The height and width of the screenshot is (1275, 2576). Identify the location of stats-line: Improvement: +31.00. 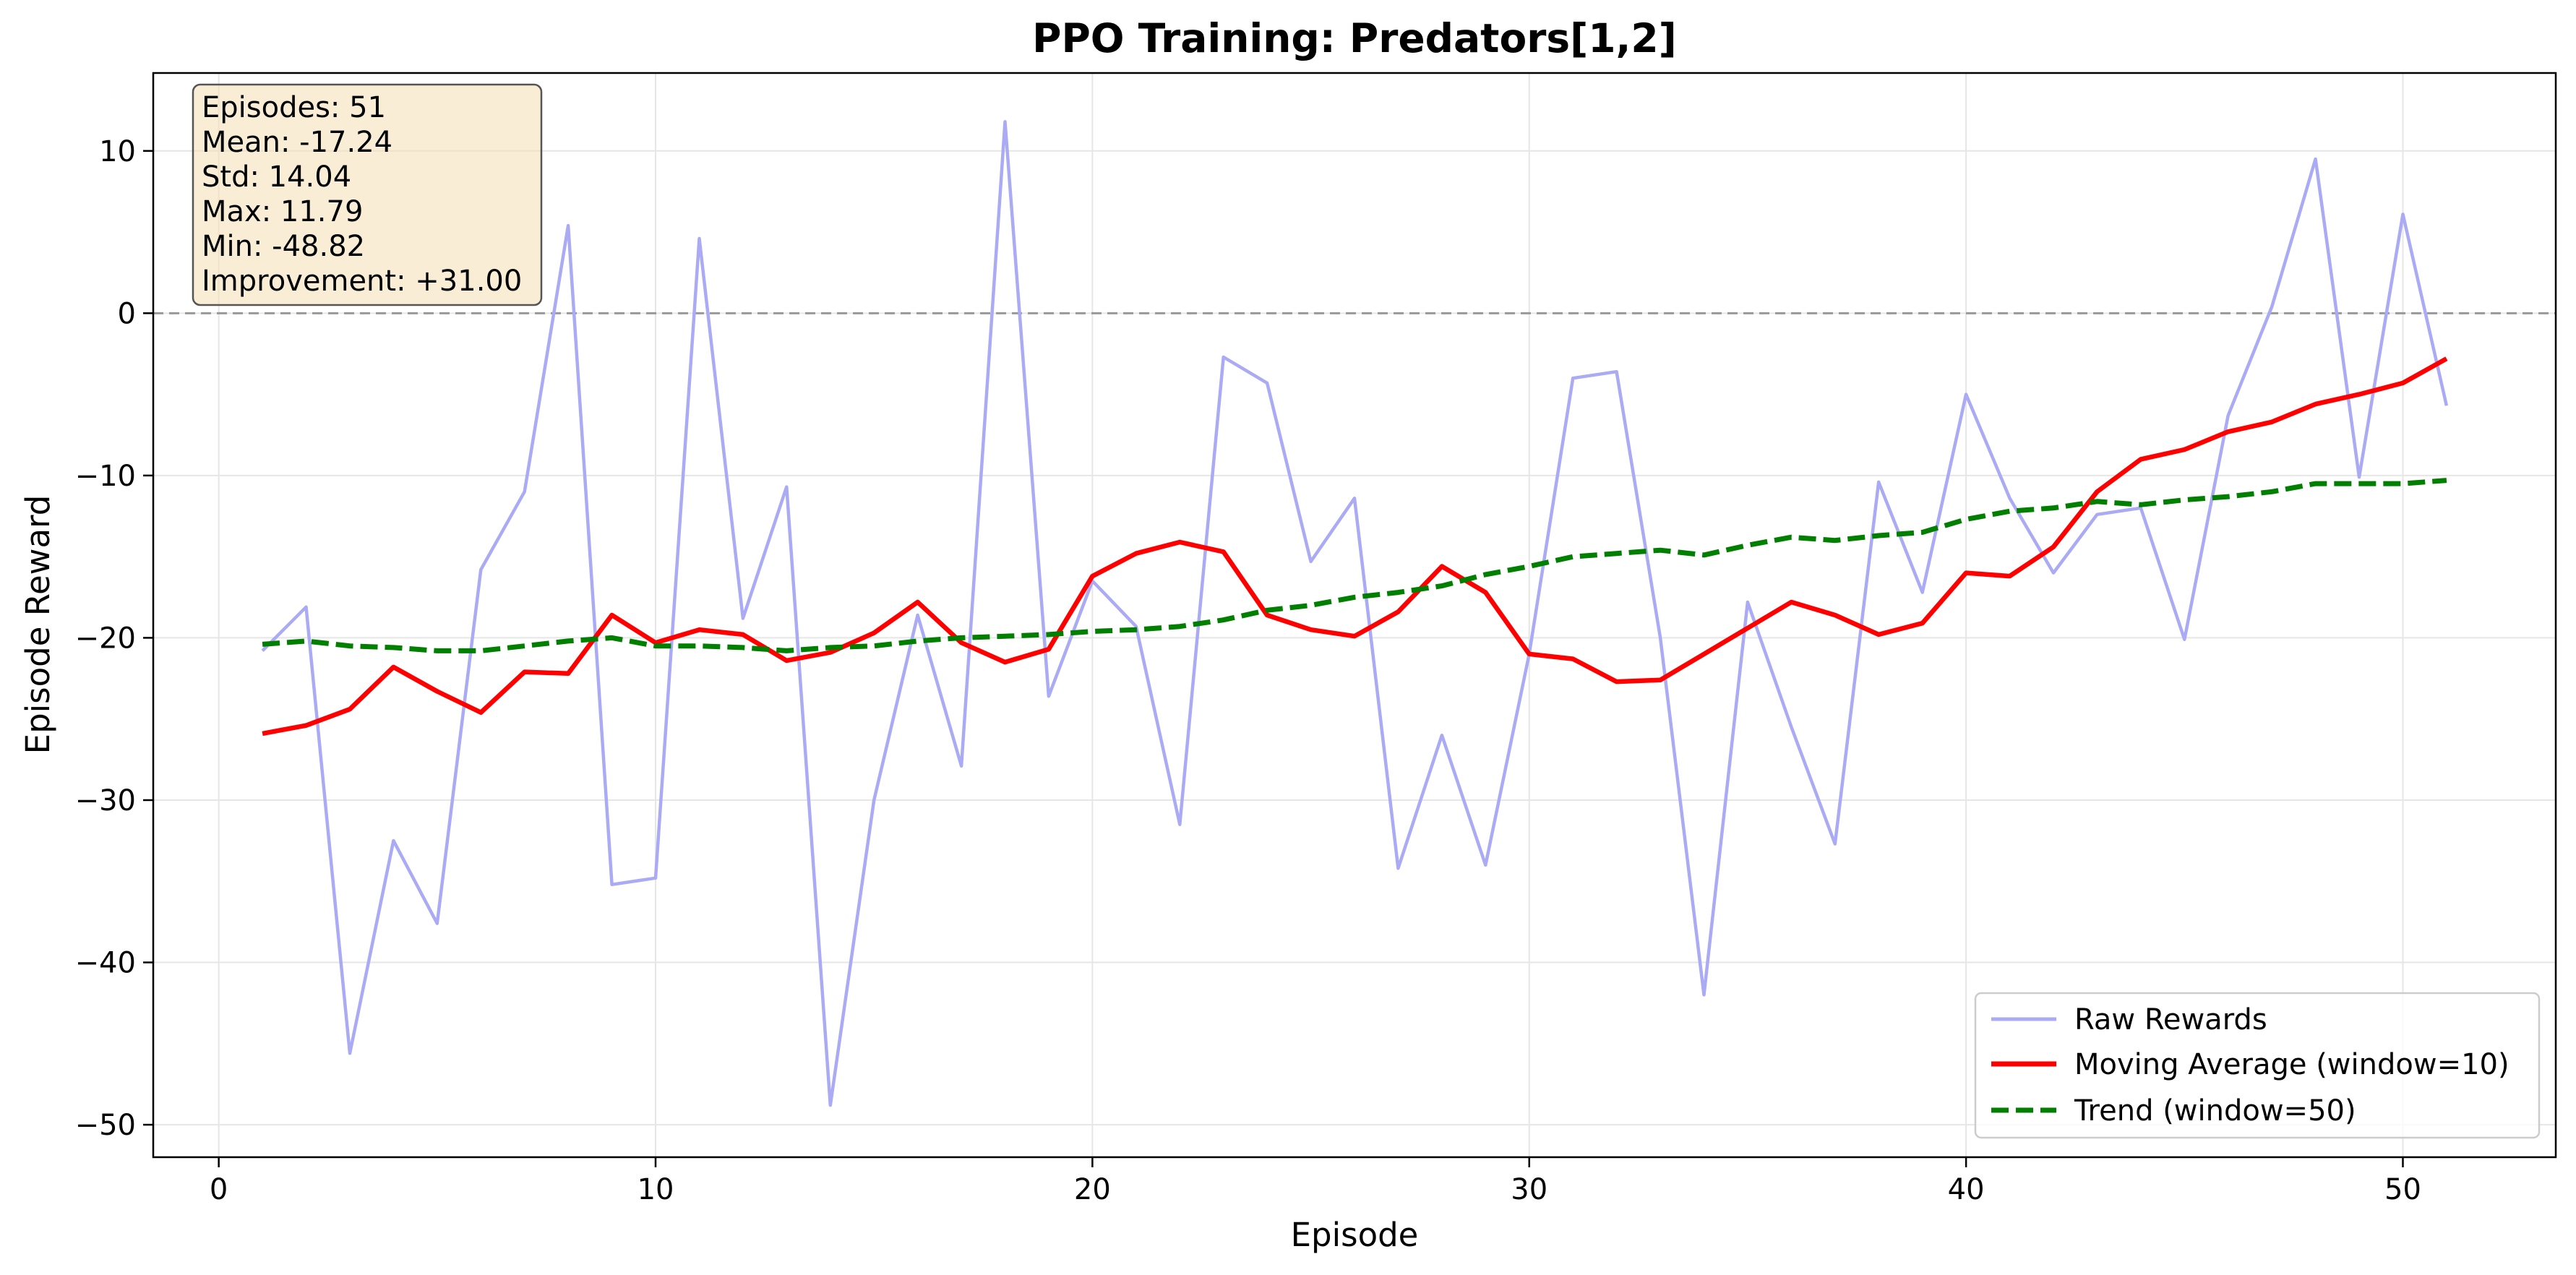
(362, 281).